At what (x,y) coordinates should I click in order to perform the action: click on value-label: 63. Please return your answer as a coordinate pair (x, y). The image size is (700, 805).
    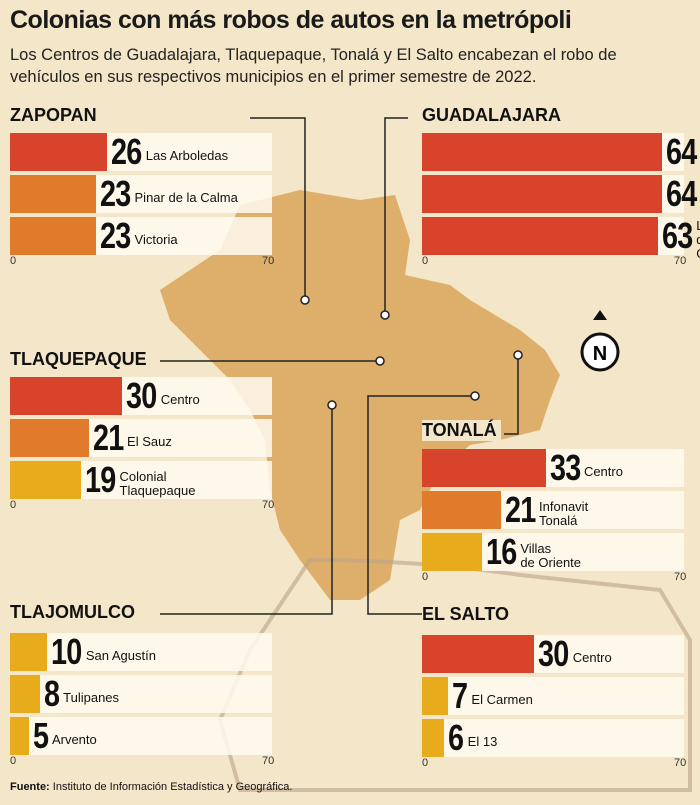
    Looking at the image, I should click on (677, 235).